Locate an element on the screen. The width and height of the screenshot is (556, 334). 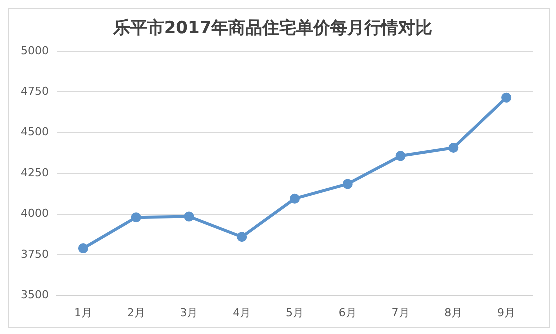
x-tick-label: 1月 is located at coordinates (83, 313).